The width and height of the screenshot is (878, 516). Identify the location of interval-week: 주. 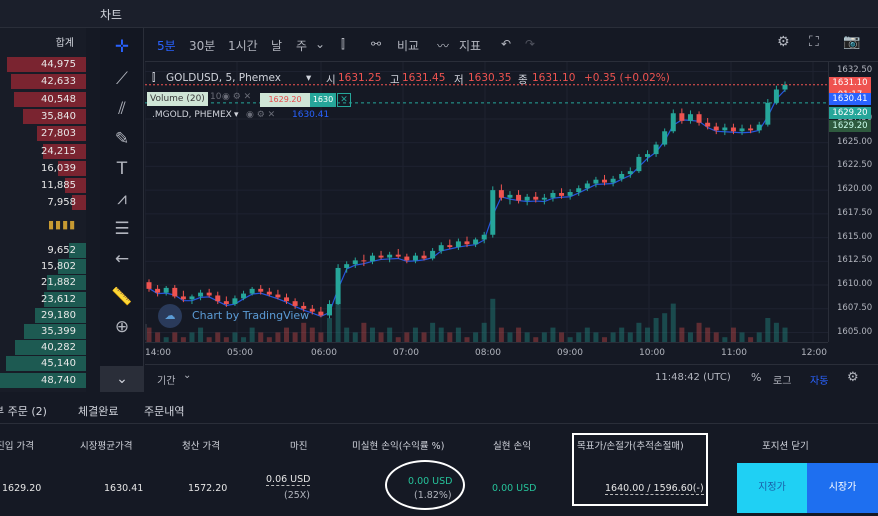
(302, 46).